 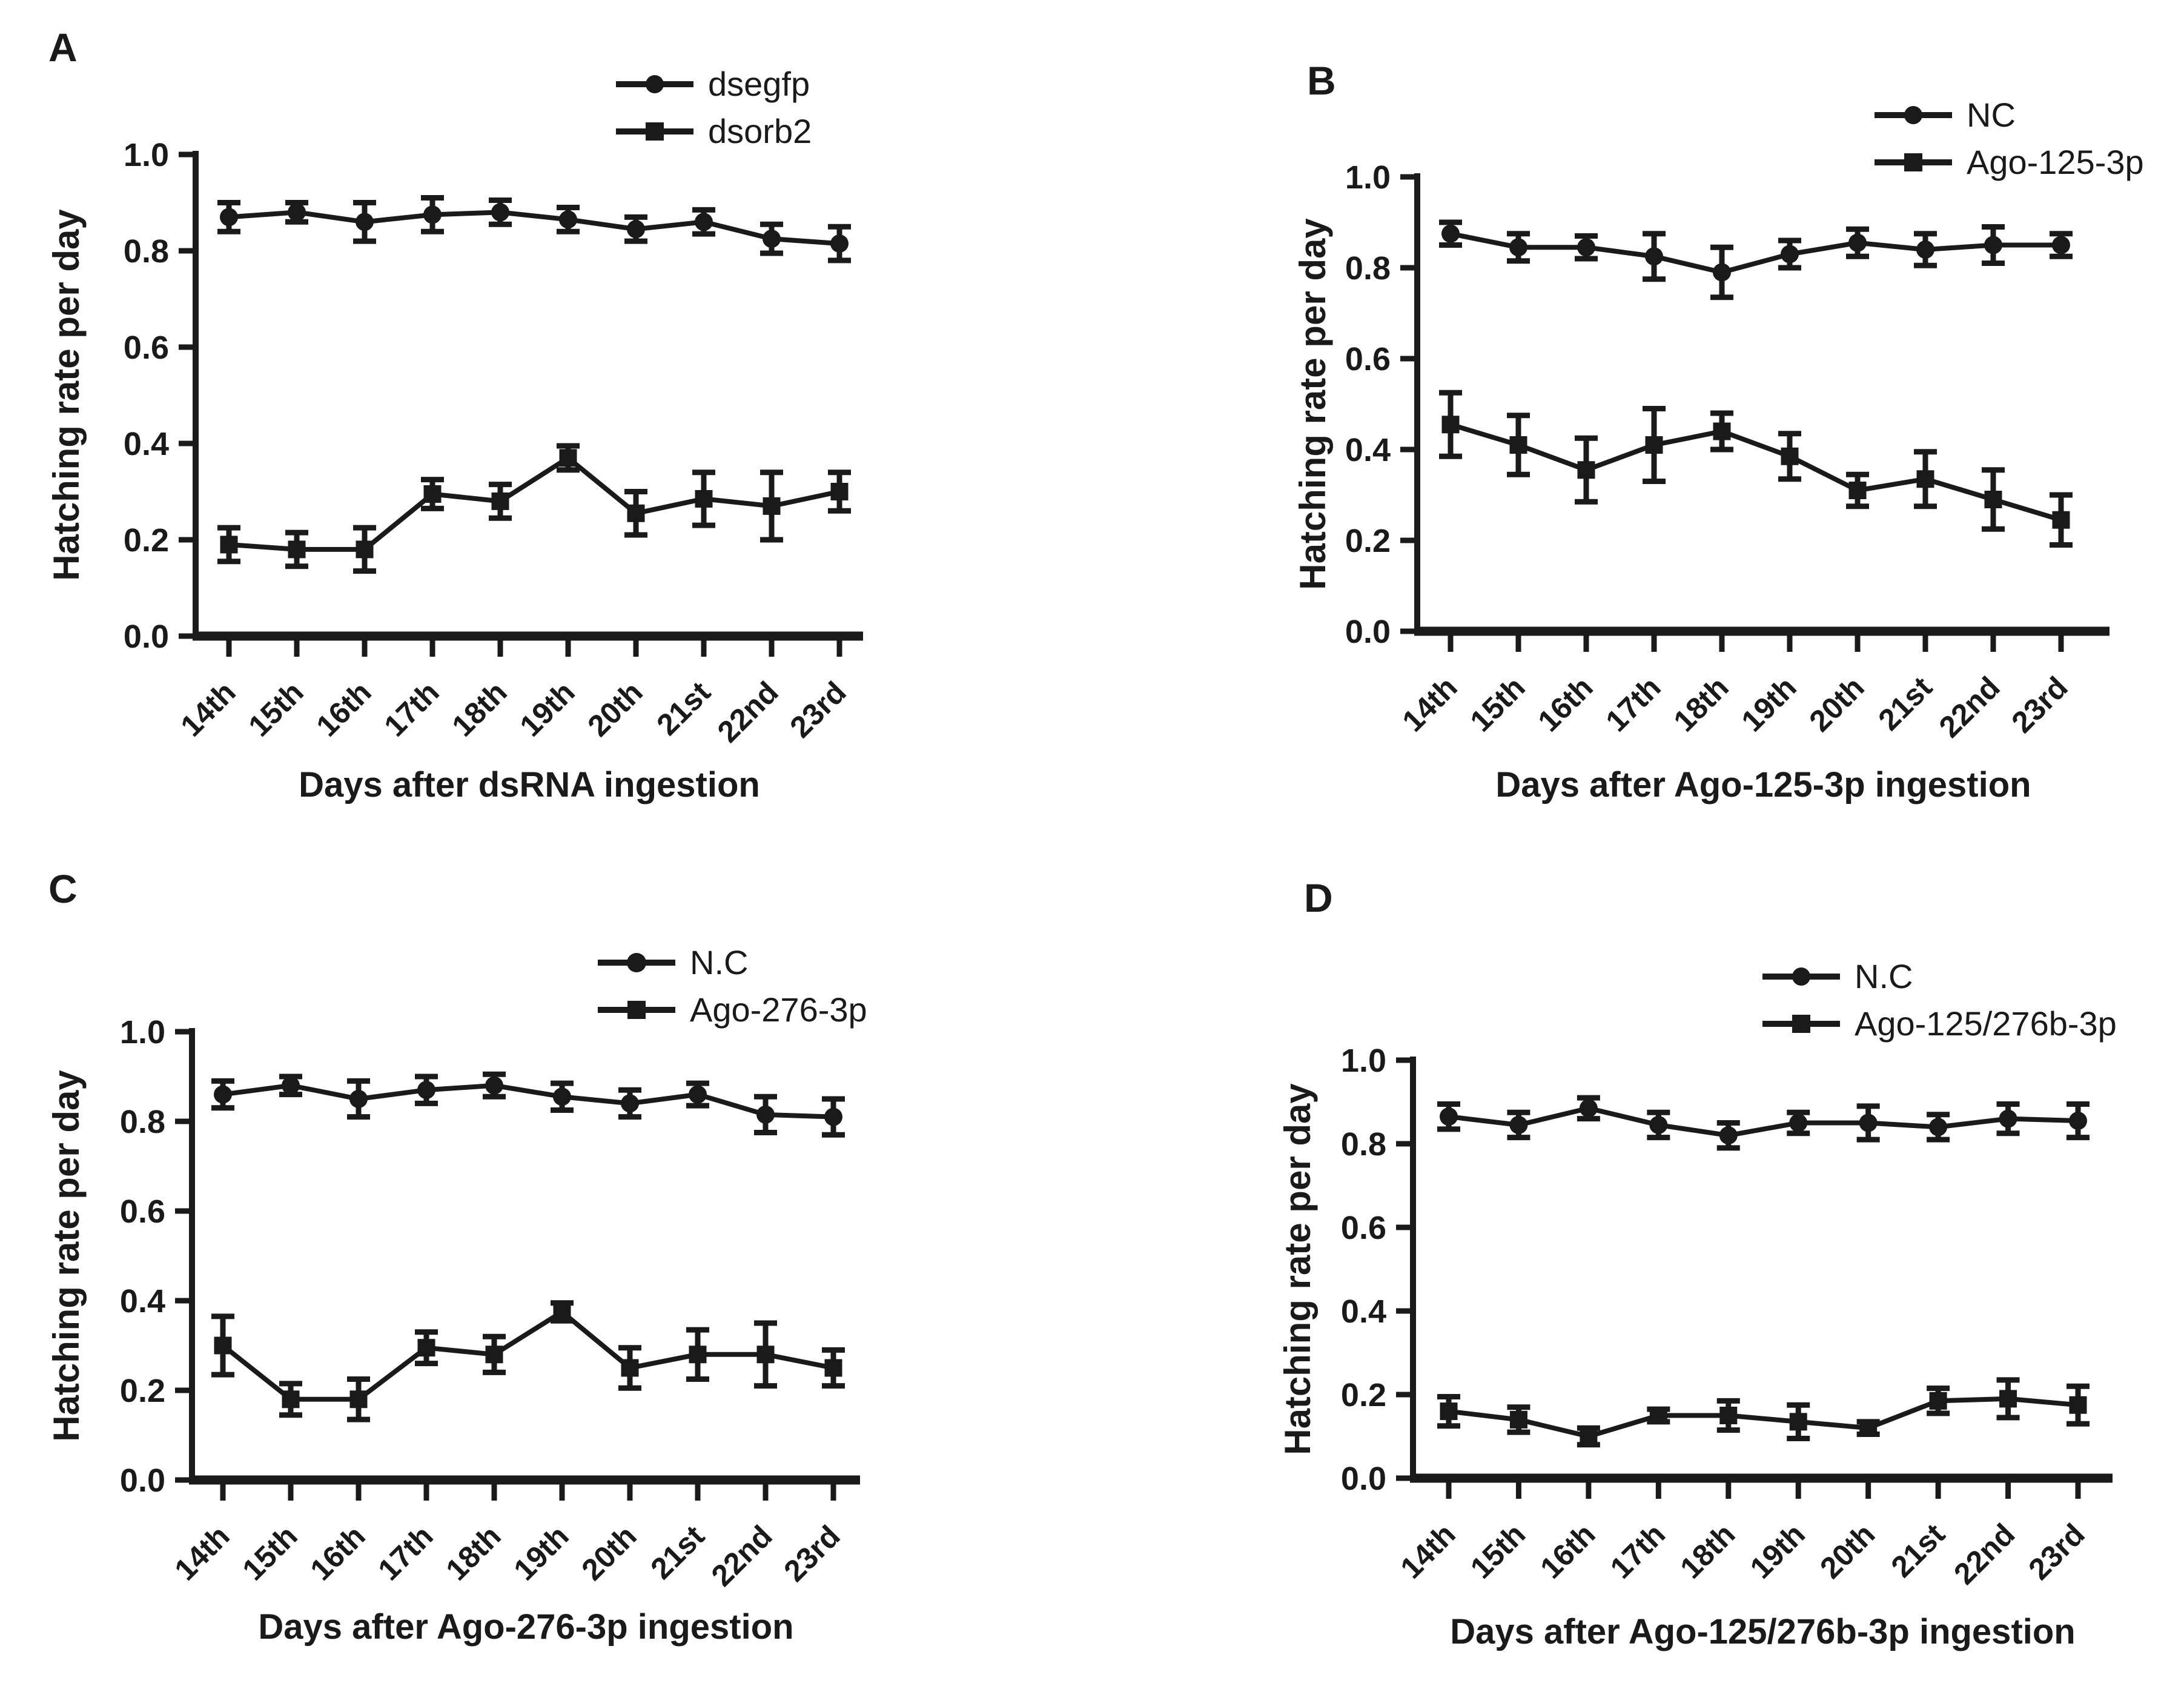 What do you see at coordinates (63, 48) in the screenshot?
I see `panel-label-a: A` at bounding box center [63, 48].